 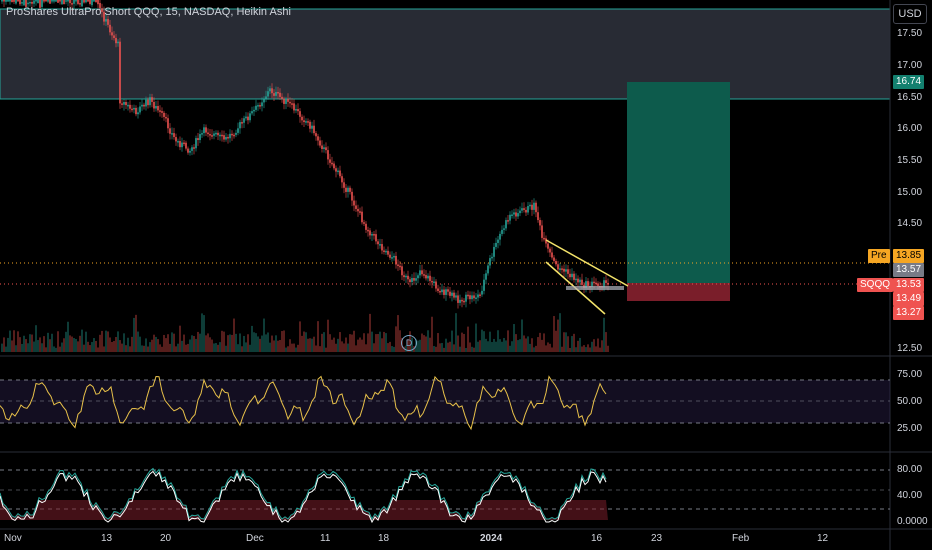 What do you see at coordinates (910, 97) in the screenshot?
I see `price-tick: 16.50` at bounding box center [910, 97].